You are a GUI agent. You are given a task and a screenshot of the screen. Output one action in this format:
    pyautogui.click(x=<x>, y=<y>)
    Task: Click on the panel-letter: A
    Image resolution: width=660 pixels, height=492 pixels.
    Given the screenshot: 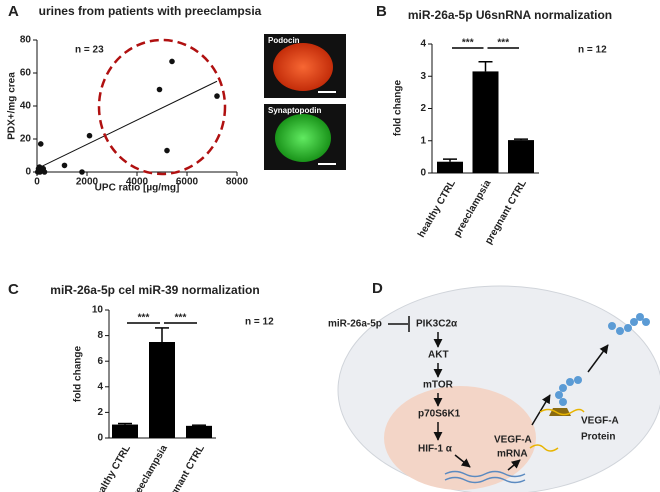 What is the action you would take?
    pyautogui.click(x=13, y=11)
    